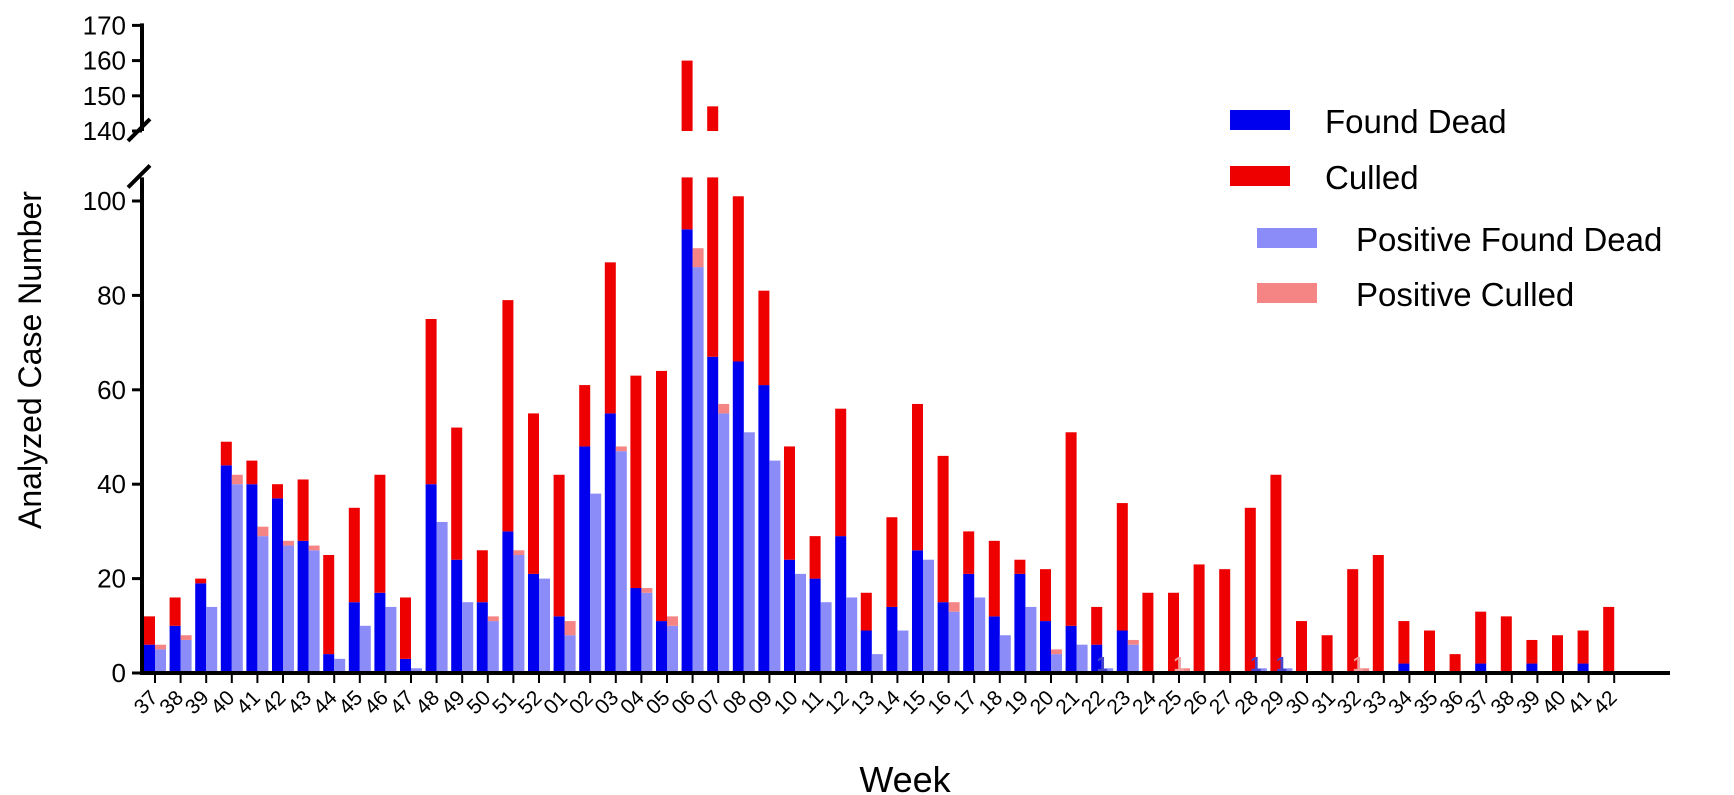 The width and height of the screenshot is (1734, 795). I want to click on legend-swatch-found-dead, so click(1260, 120).